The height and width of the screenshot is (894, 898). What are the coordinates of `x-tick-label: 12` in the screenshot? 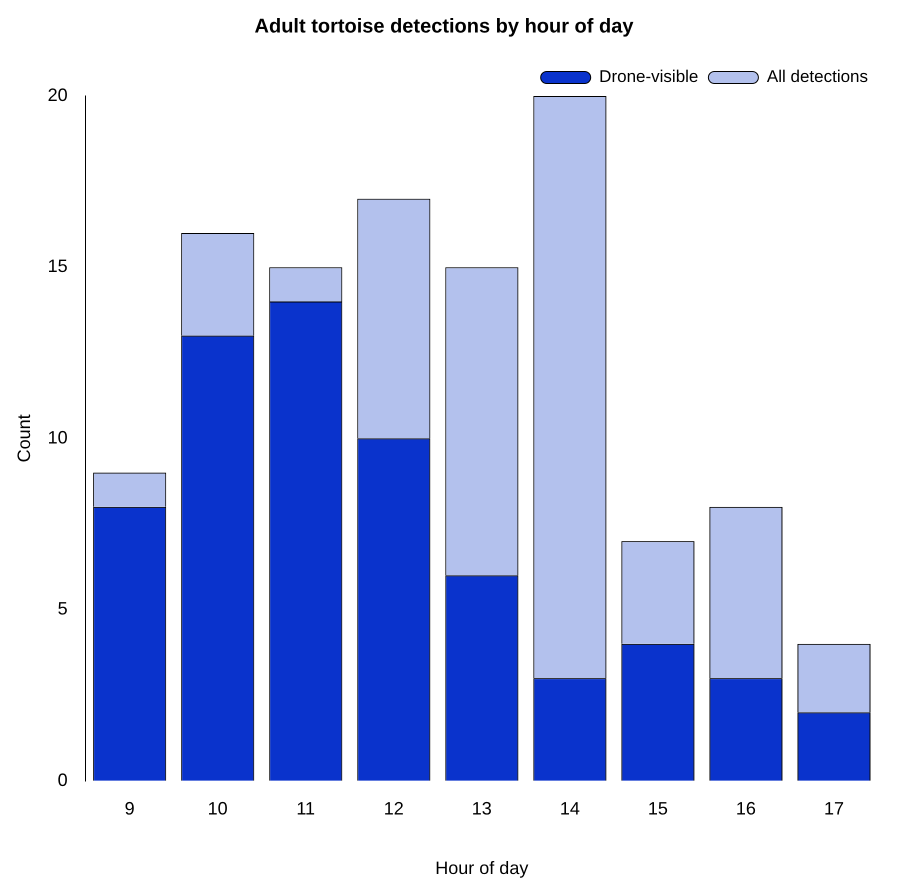 It's located at (394, 808).